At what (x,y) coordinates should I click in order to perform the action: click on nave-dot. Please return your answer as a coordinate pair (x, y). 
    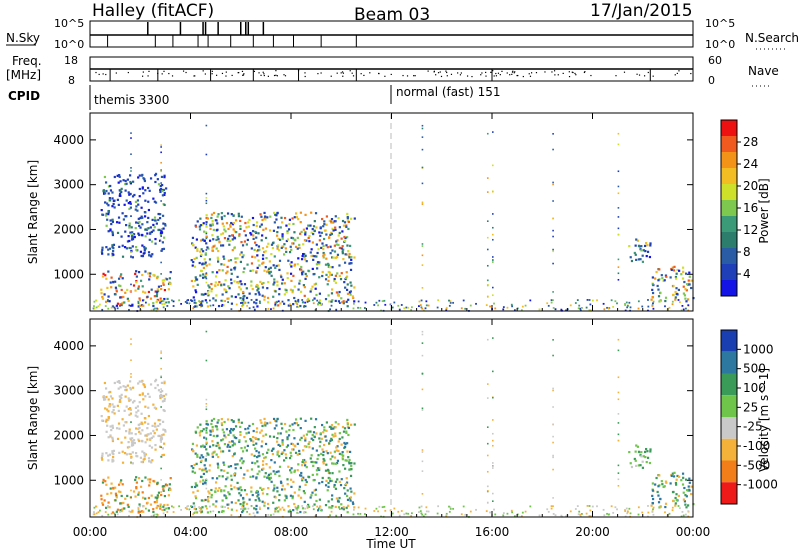
    Looking at the image, I should click on (285, 76).